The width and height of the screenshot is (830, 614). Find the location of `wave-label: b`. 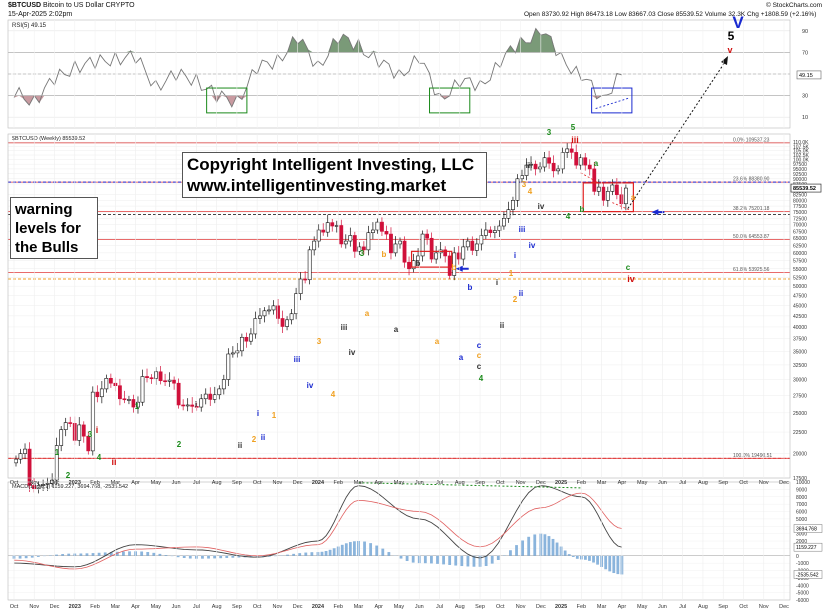

wave-label: b is located at coordinates (454, 267).